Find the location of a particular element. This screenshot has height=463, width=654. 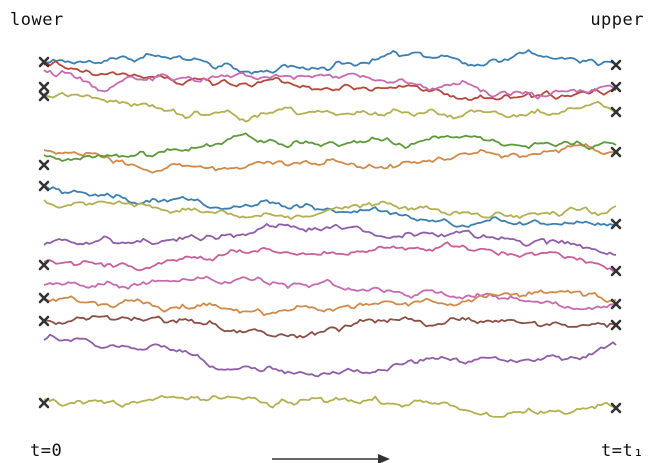

right-arrow-icon is located at coordinates (384, 458).